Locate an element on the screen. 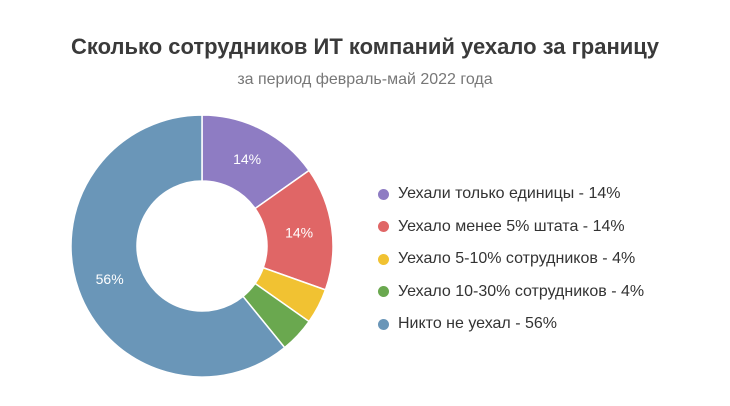  slice-value-label-5: 56% is located at coordinates (110, 279).